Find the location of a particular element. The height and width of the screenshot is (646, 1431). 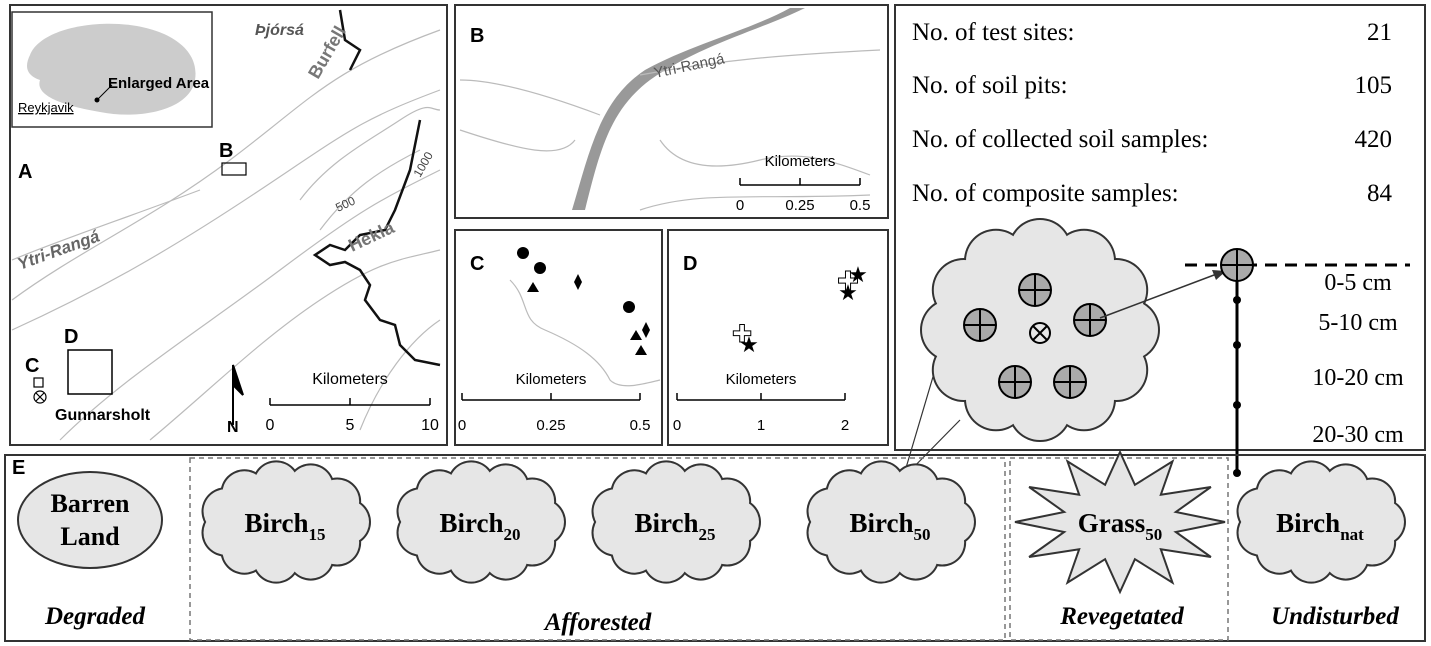

stat-value: 84 is located at coordinates (1380, 193).